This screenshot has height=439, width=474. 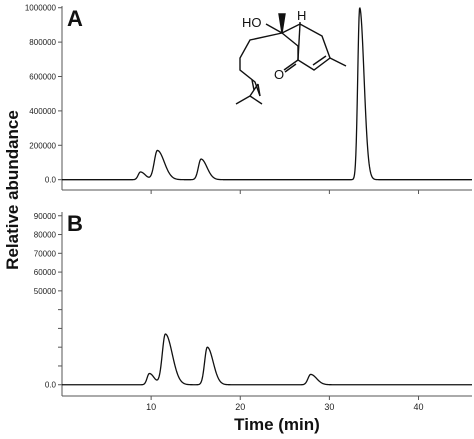 I want to click on panel-b-x-tick-label: 10, so click(x=151, y=407).